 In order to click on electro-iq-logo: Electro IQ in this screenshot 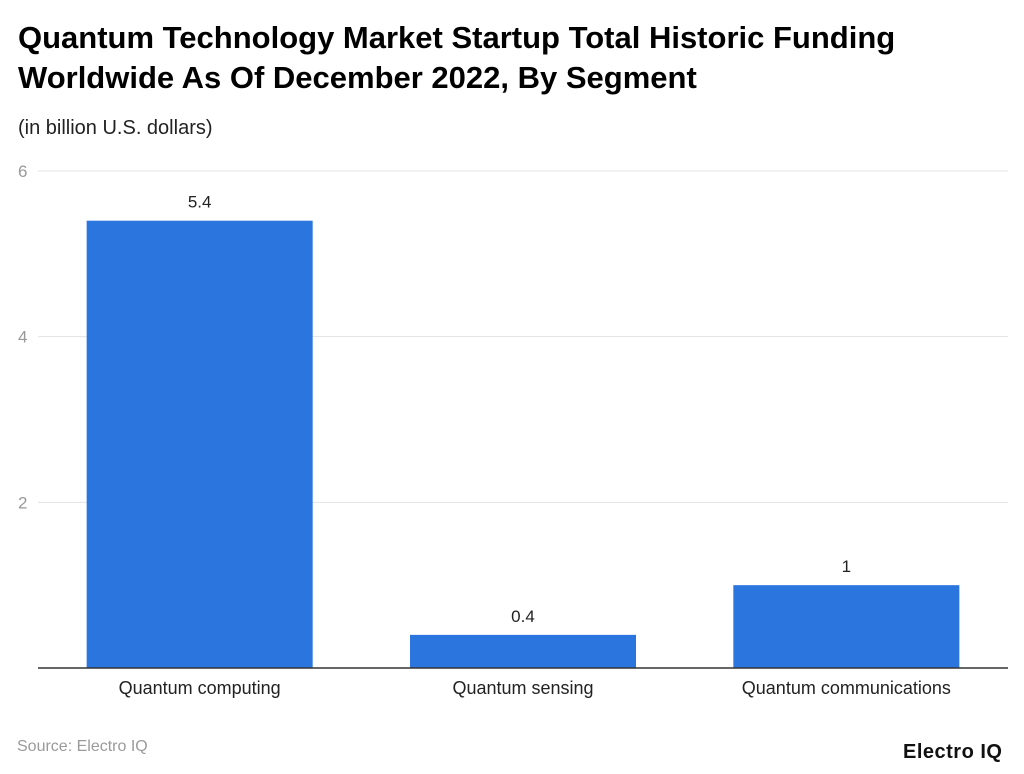, I will do `click(953, 752)`.